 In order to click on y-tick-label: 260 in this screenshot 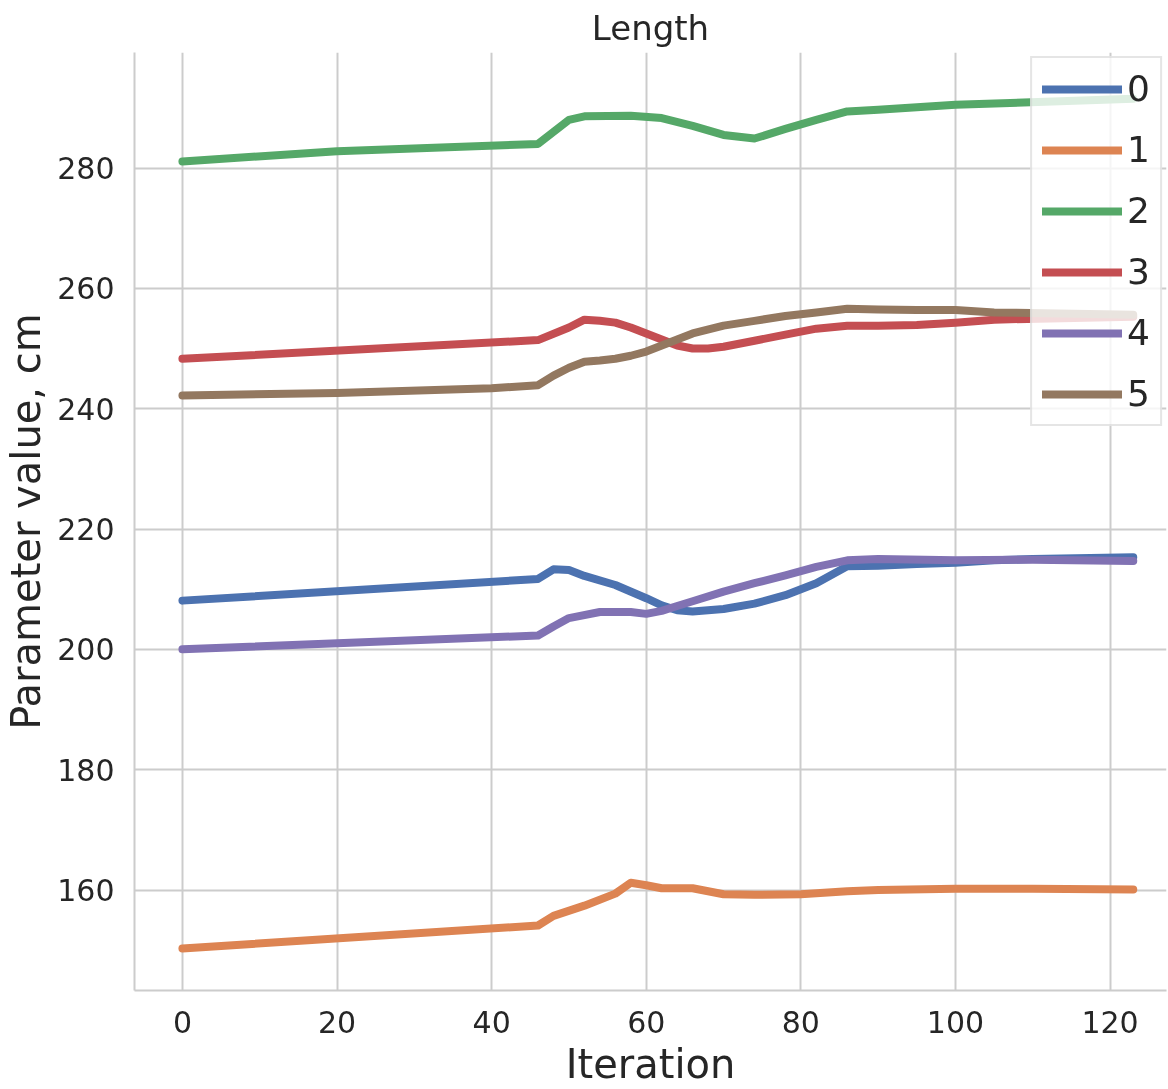, I will do `click(86, 289)`.